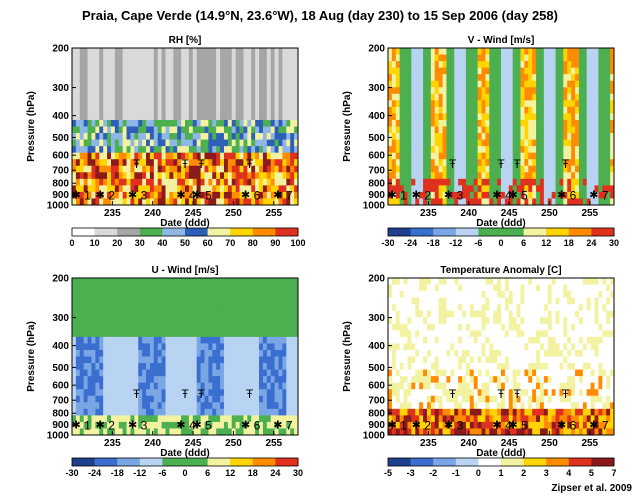 The height and width of the screenshot is (500, 640). I want to click on colorbar-segment, so click(422, 232).